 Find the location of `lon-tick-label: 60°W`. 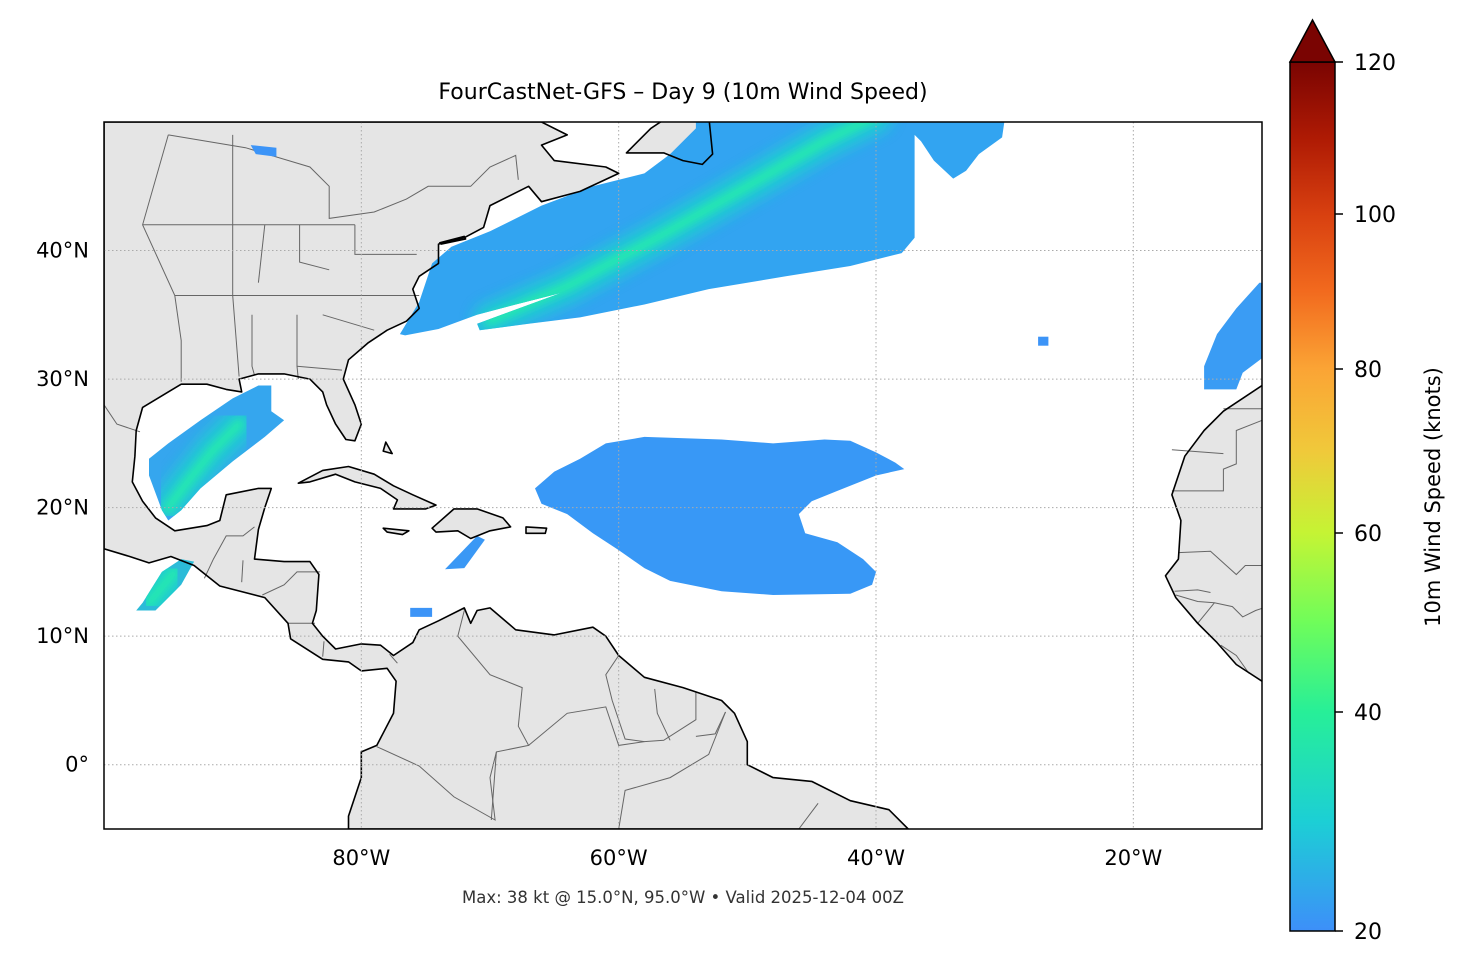

lon-tick-label: 60°W is located at coordinates (619, 858).